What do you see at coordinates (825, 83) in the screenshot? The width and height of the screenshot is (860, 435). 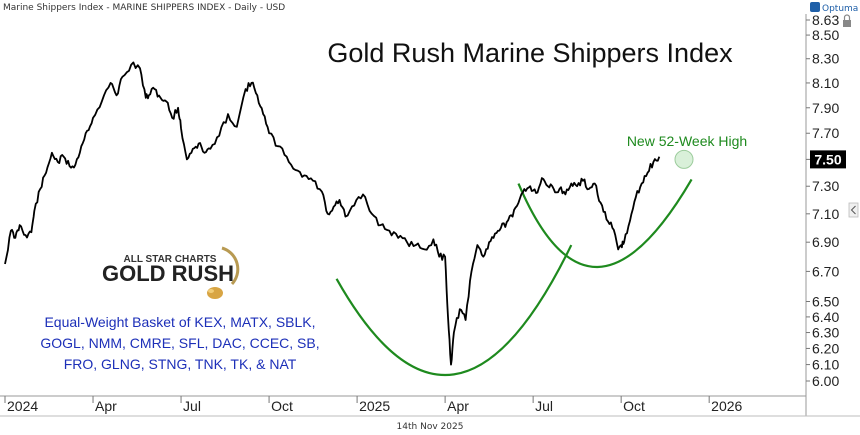 I see `y-tick-label: 8.10` at bounding box center [825, 83].